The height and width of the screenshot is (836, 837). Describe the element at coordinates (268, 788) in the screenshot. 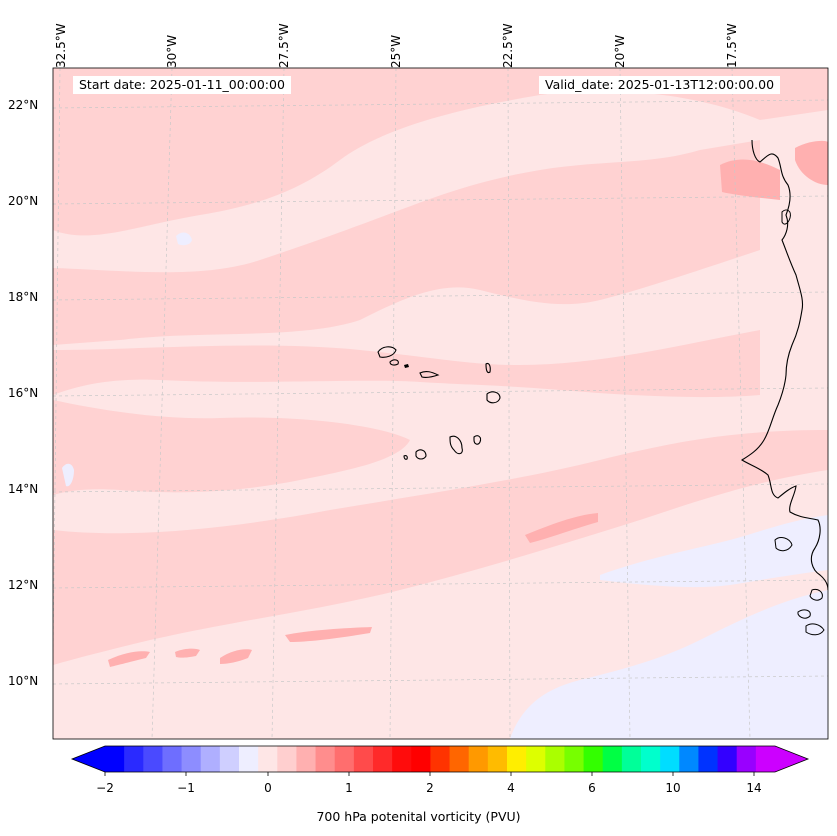

I see `colorbar-tick-label: 0` at that location.